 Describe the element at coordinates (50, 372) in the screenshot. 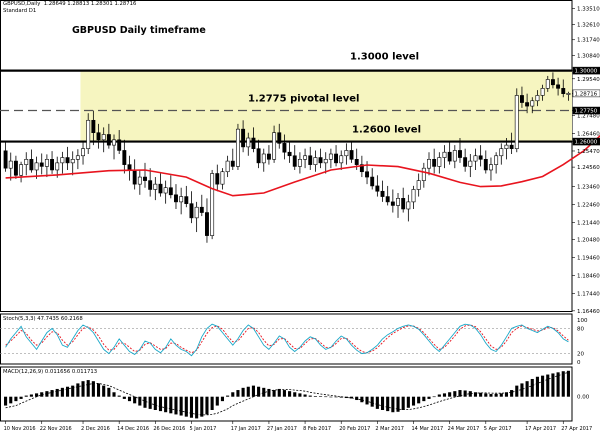

I see `macd-label: MACD(12,26,9) 0.011656 0.011713` at that location.